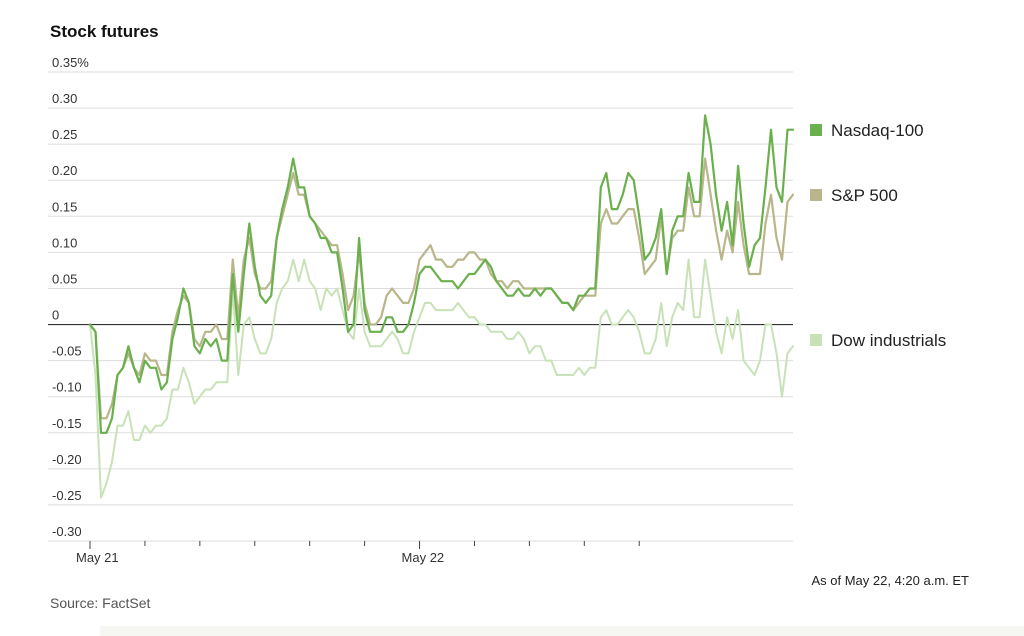 The image size is (1024, 636). Describe the element at coordinates (67, 387) in the screenshot. I see `y-tick-label: -0.10` at that location.